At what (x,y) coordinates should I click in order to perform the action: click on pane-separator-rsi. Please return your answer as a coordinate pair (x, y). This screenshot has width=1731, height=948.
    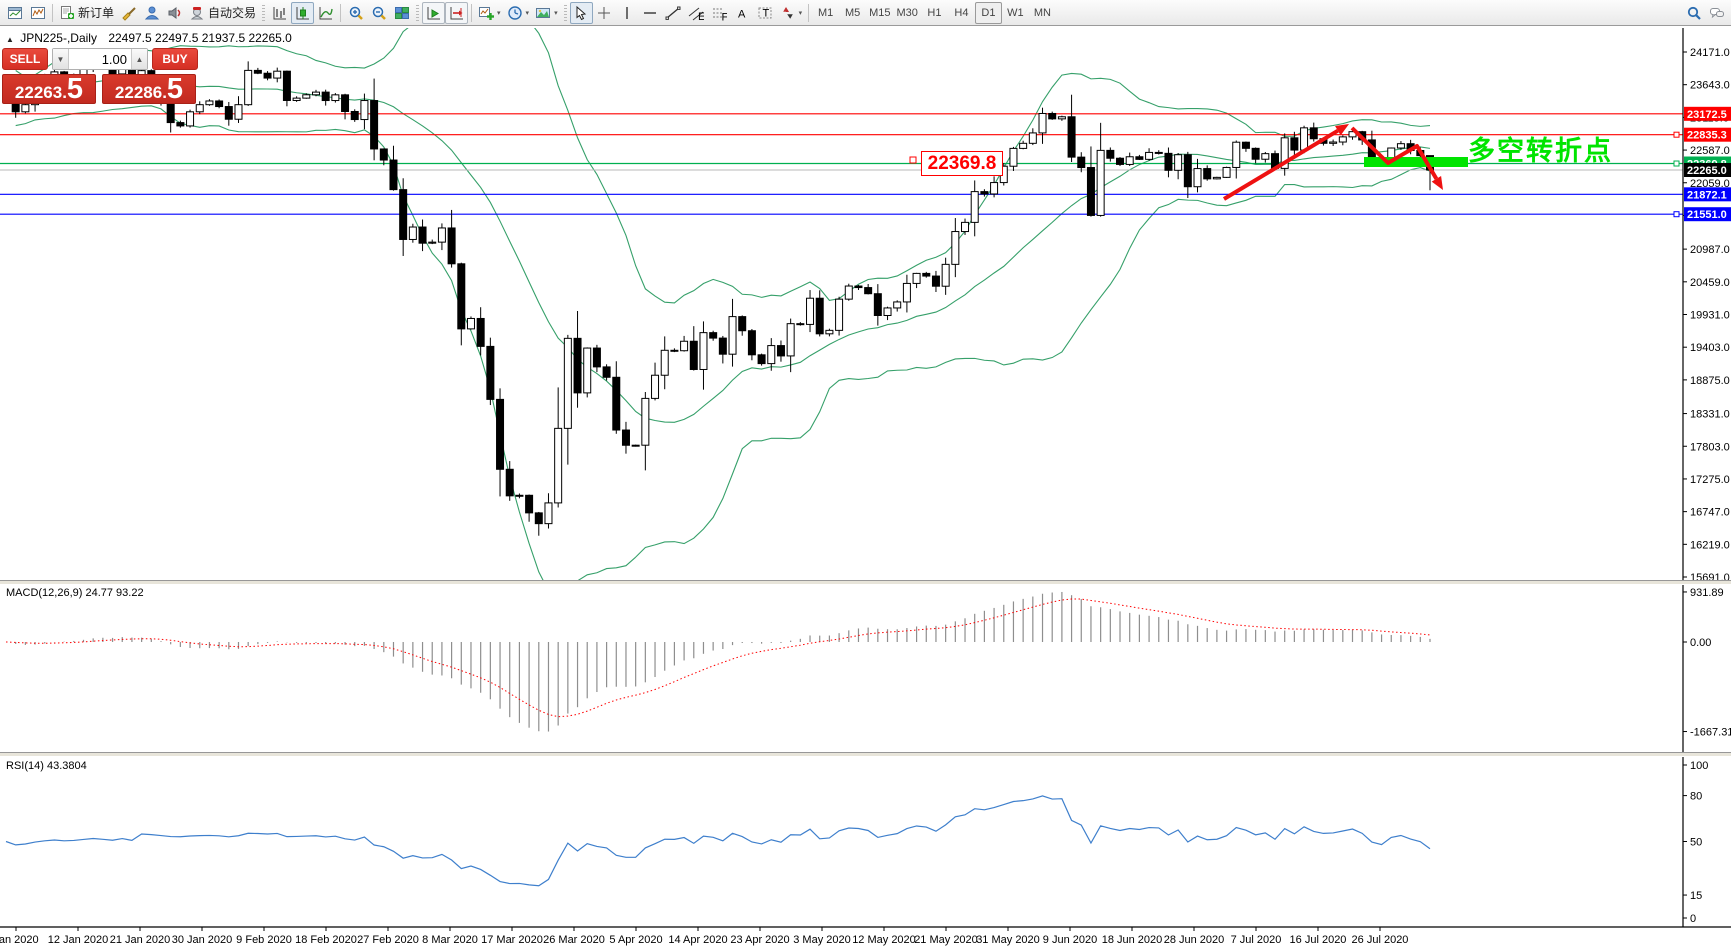
    Looking at the image, I should click on (865, 754).